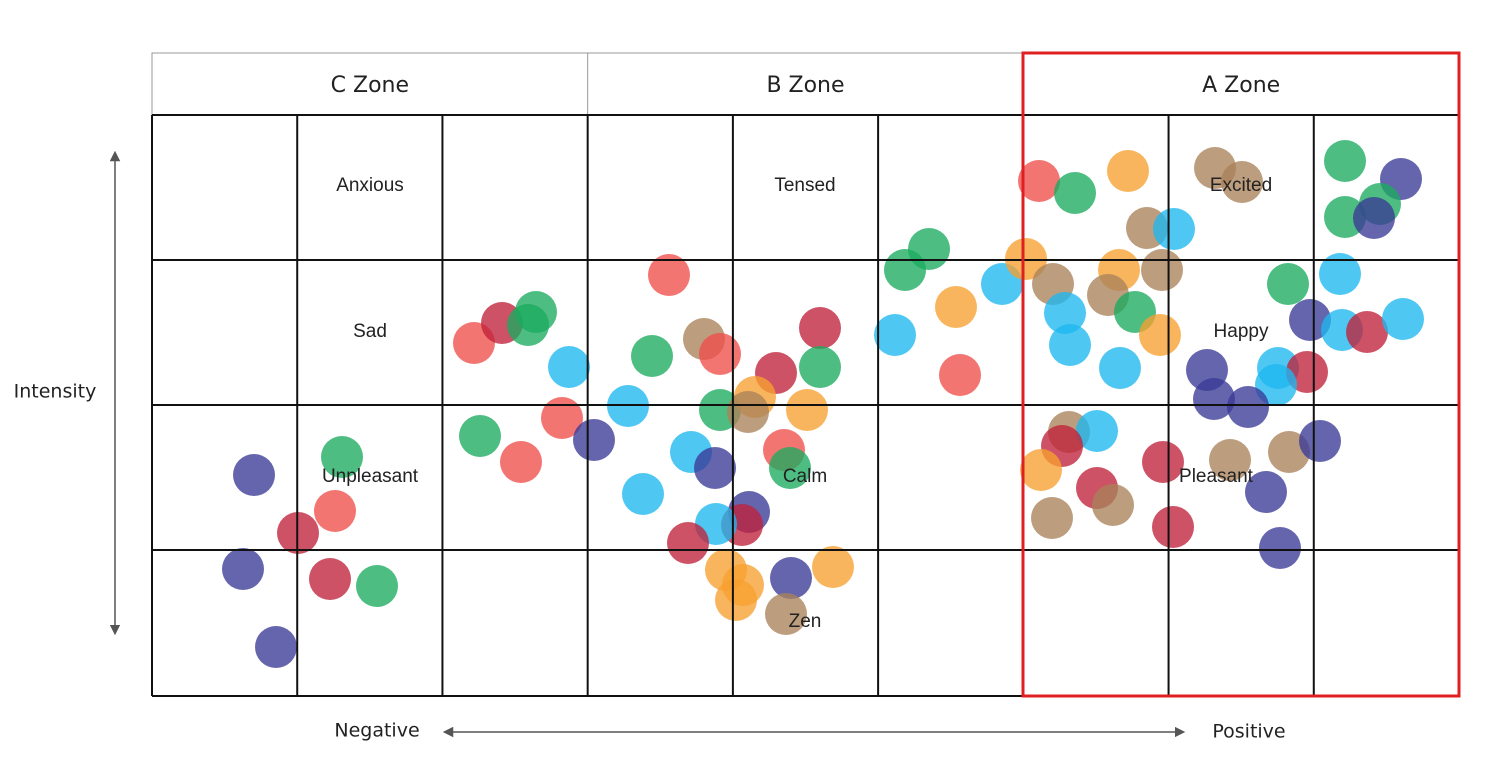 The height and width of the screenshot is (772, 1500). What do you see at coordinates (1216, 476) in the screenshot?
I see `emotion-label: Pleasant` at bounding box center [1216, 476].